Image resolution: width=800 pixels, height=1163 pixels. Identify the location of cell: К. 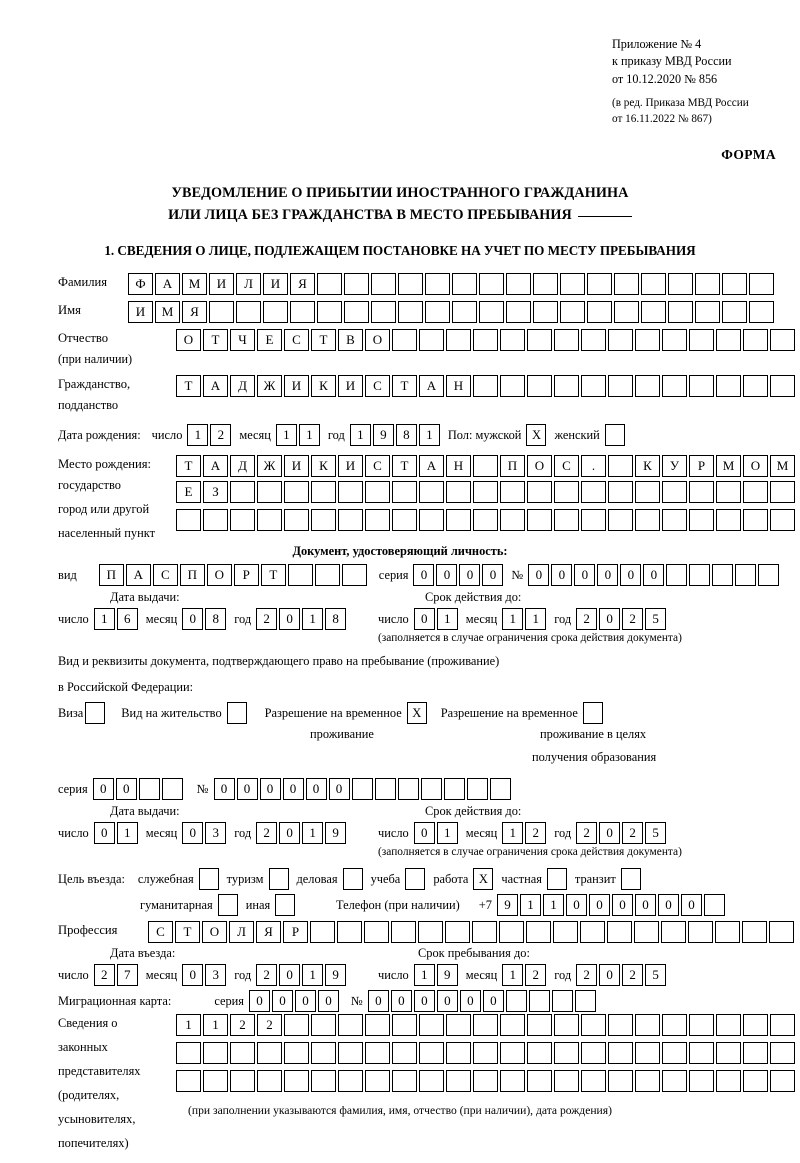
(323, 466).